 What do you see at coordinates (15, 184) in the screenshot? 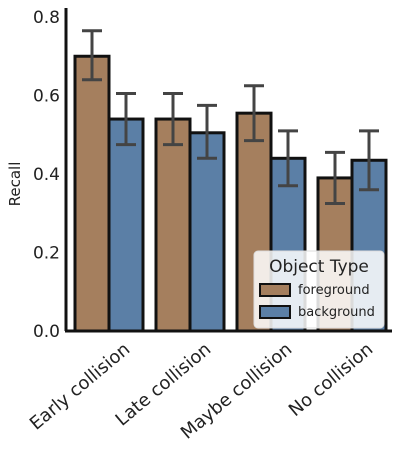
I see `y-axis-title: Recall` at bounding box center [15, 184].